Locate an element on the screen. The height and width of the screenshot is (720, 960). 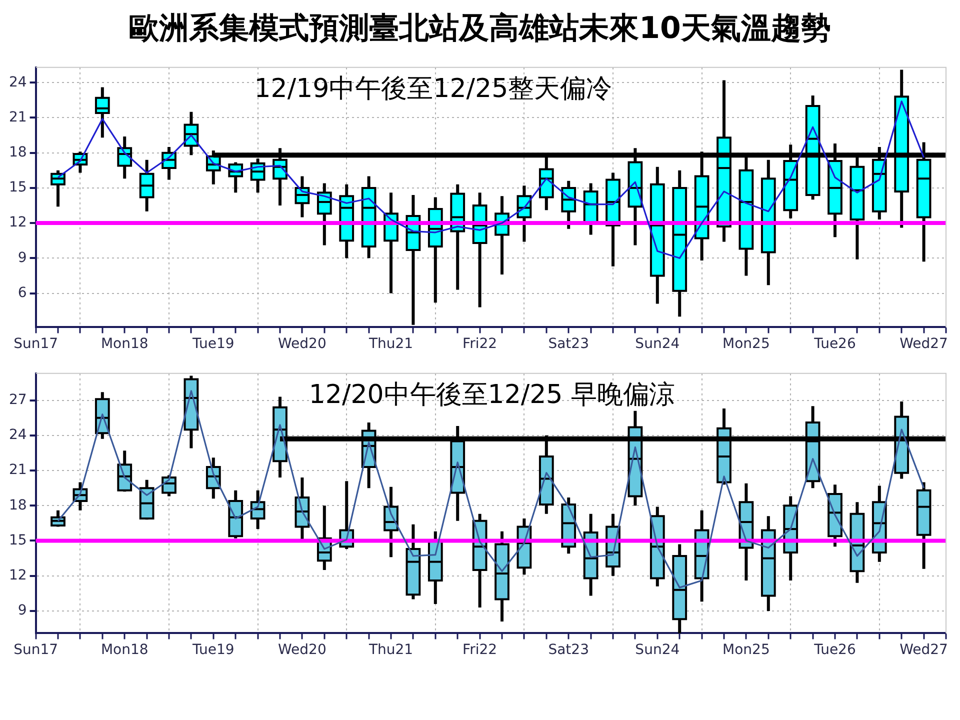
annotation: 12/19中午後至12/25整天偏冷 is located at coordinates (433, 89).